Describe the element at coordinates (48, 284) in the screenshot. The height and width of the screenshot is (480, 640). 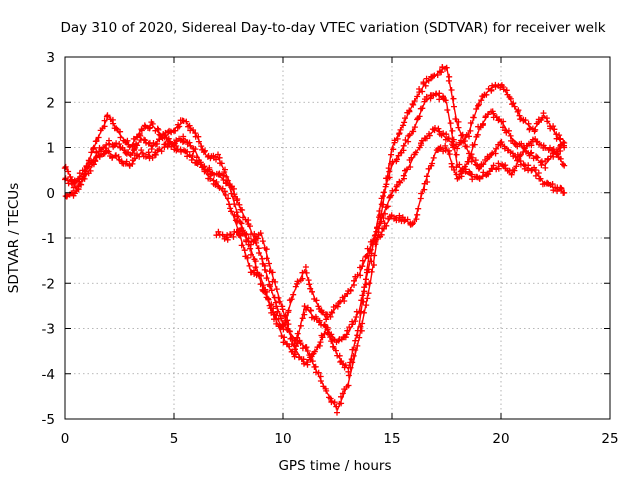
I see `y-tick-label: -2` at that location.